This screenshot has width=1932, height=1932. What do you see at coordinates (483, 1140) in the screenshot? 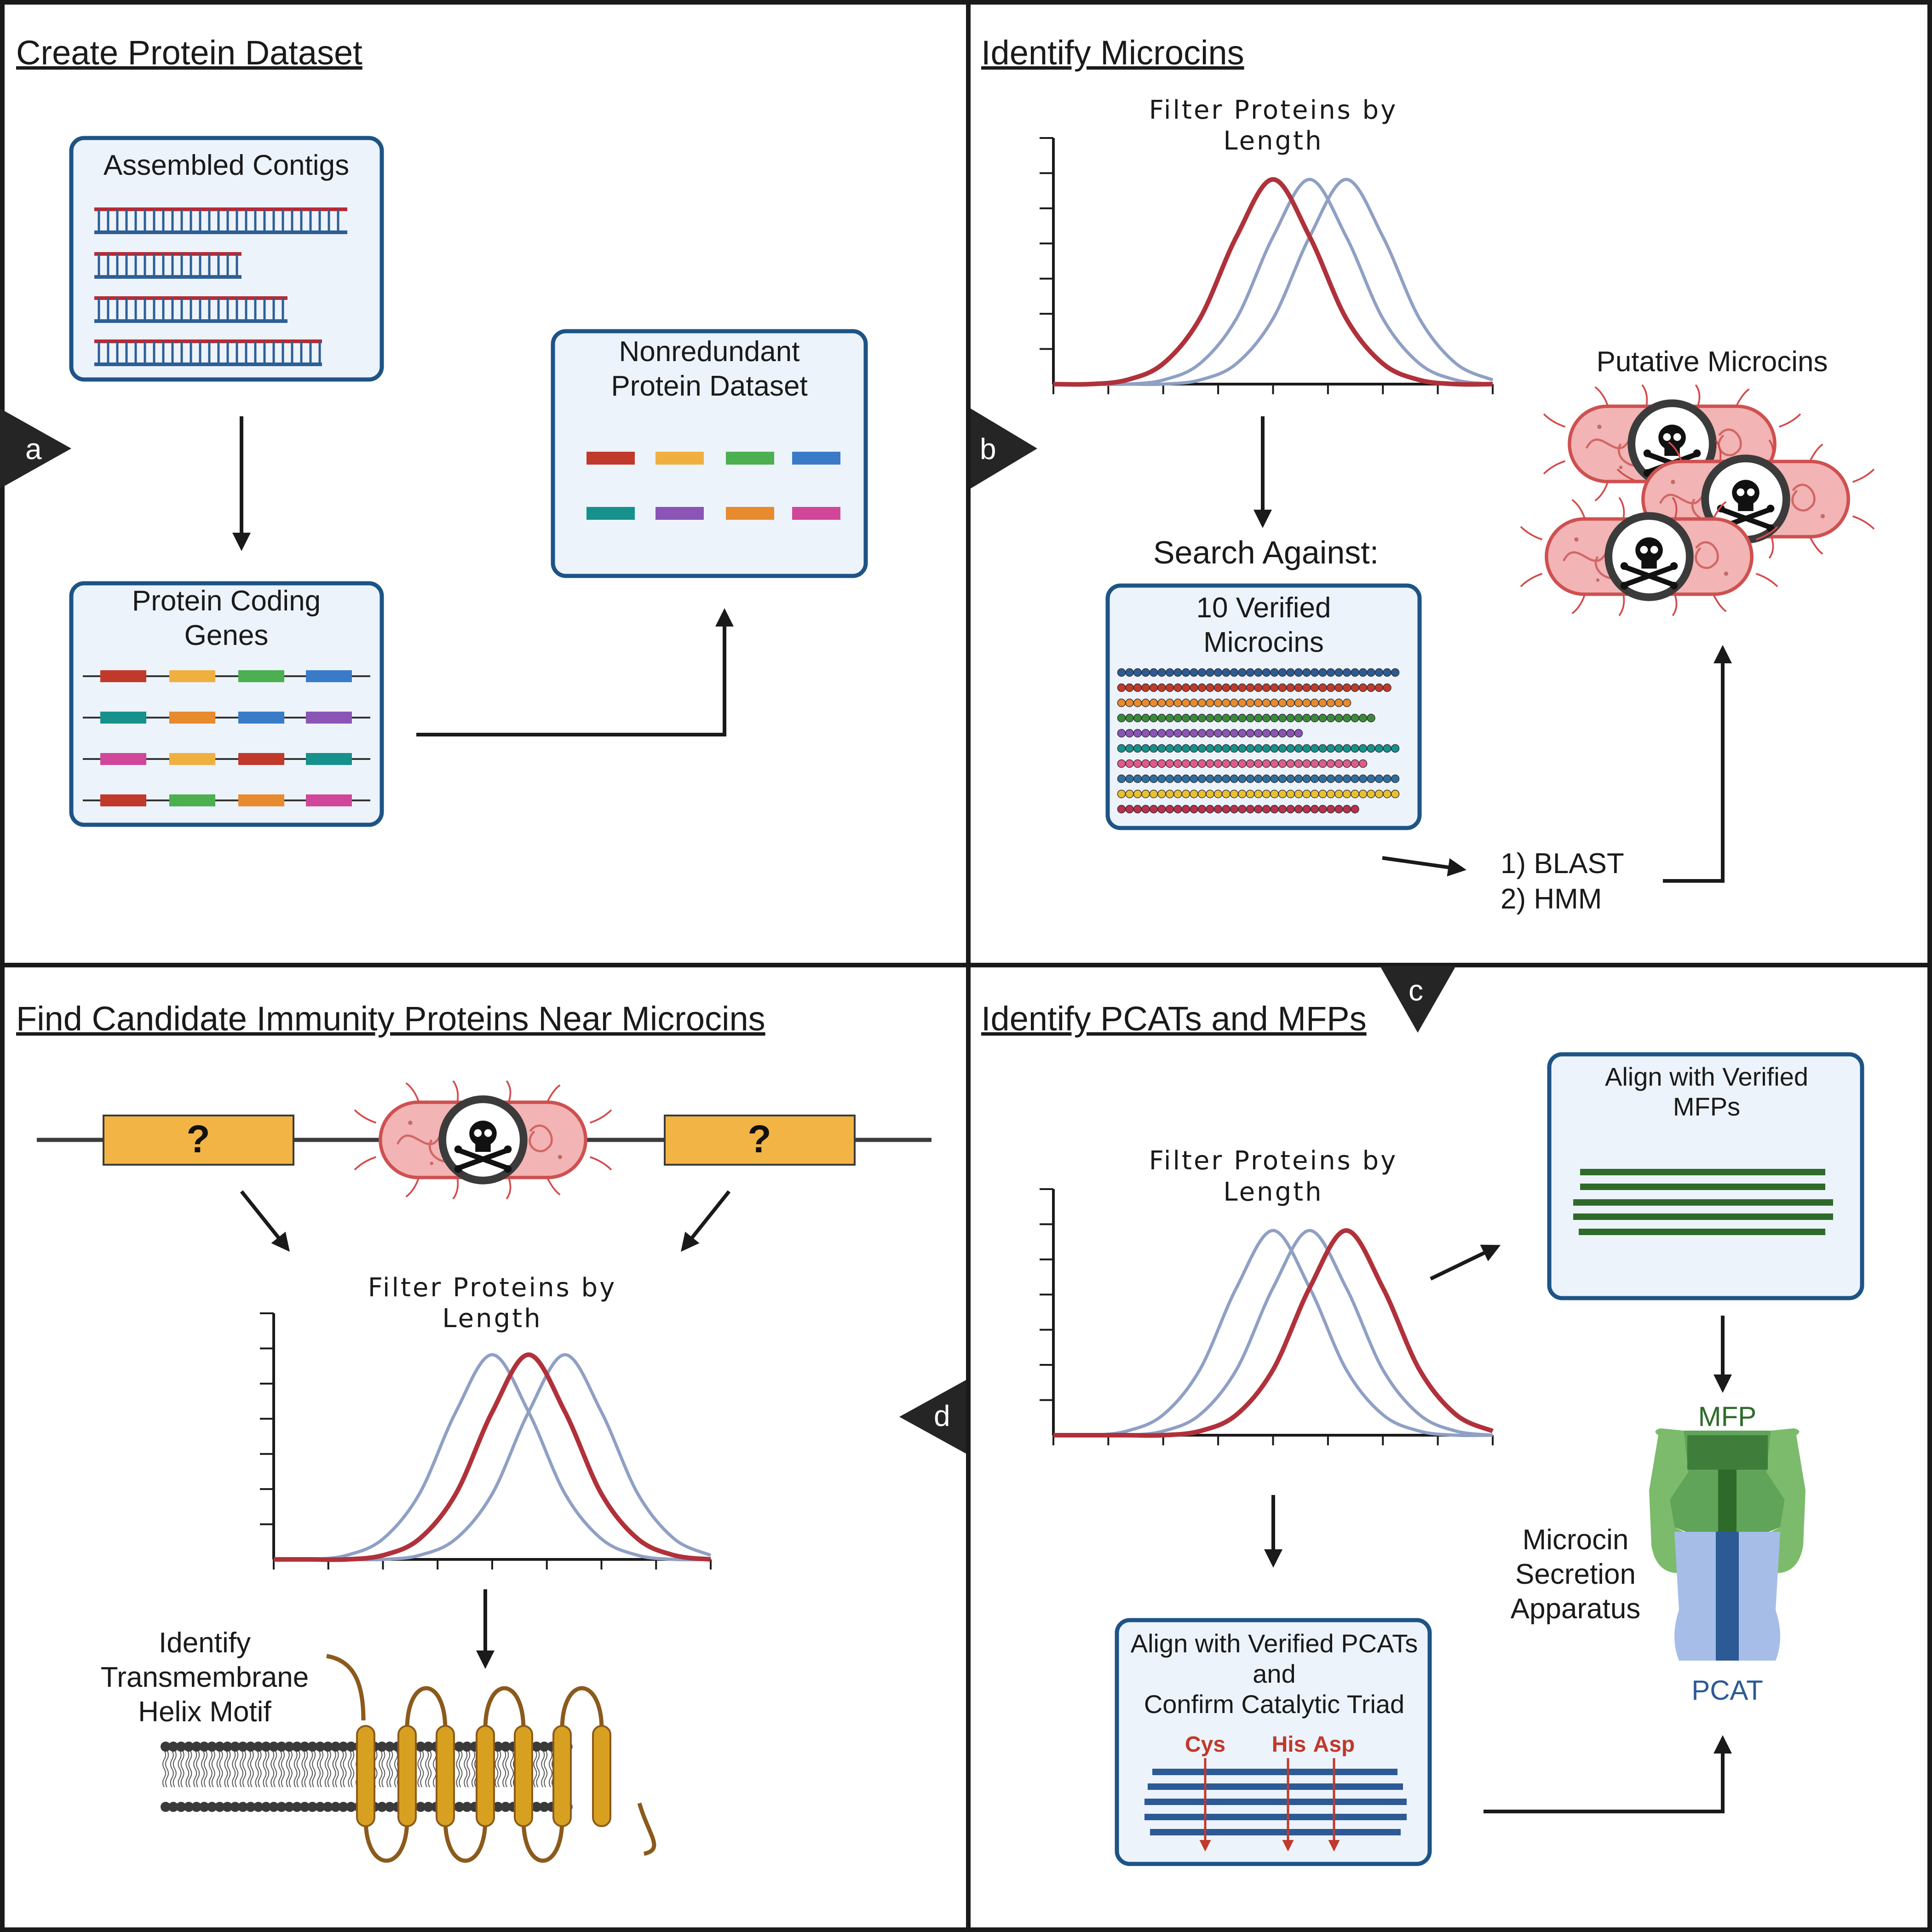
I see `bacterium-icon` at bounding box center [483, 1140].